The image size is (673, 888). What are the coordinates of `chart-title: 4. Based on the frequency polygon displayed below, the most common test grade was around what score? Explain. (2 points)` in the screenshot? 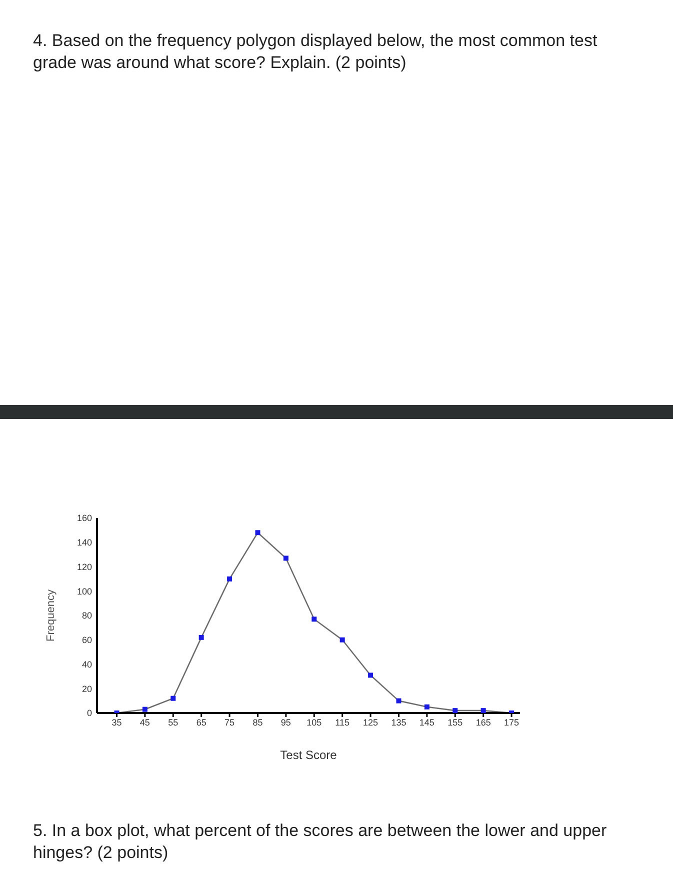 It's located at (315, 52).